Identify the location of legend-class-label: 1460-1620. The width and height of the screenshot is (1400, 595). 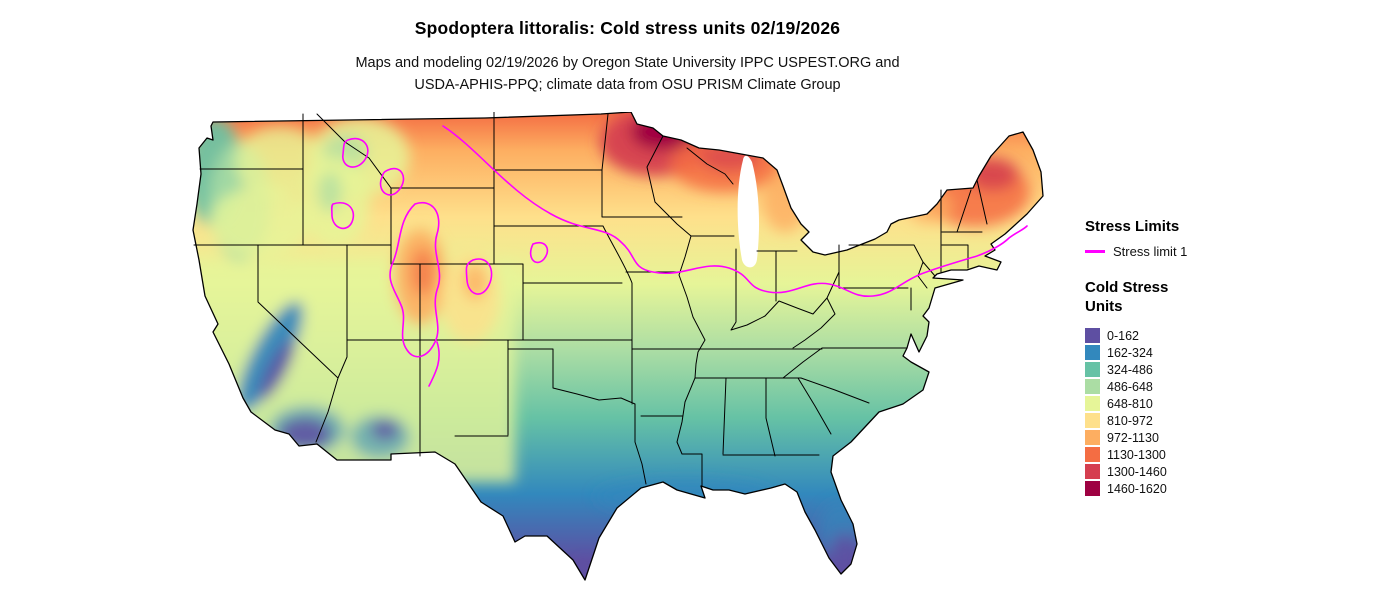
(1137, 488).